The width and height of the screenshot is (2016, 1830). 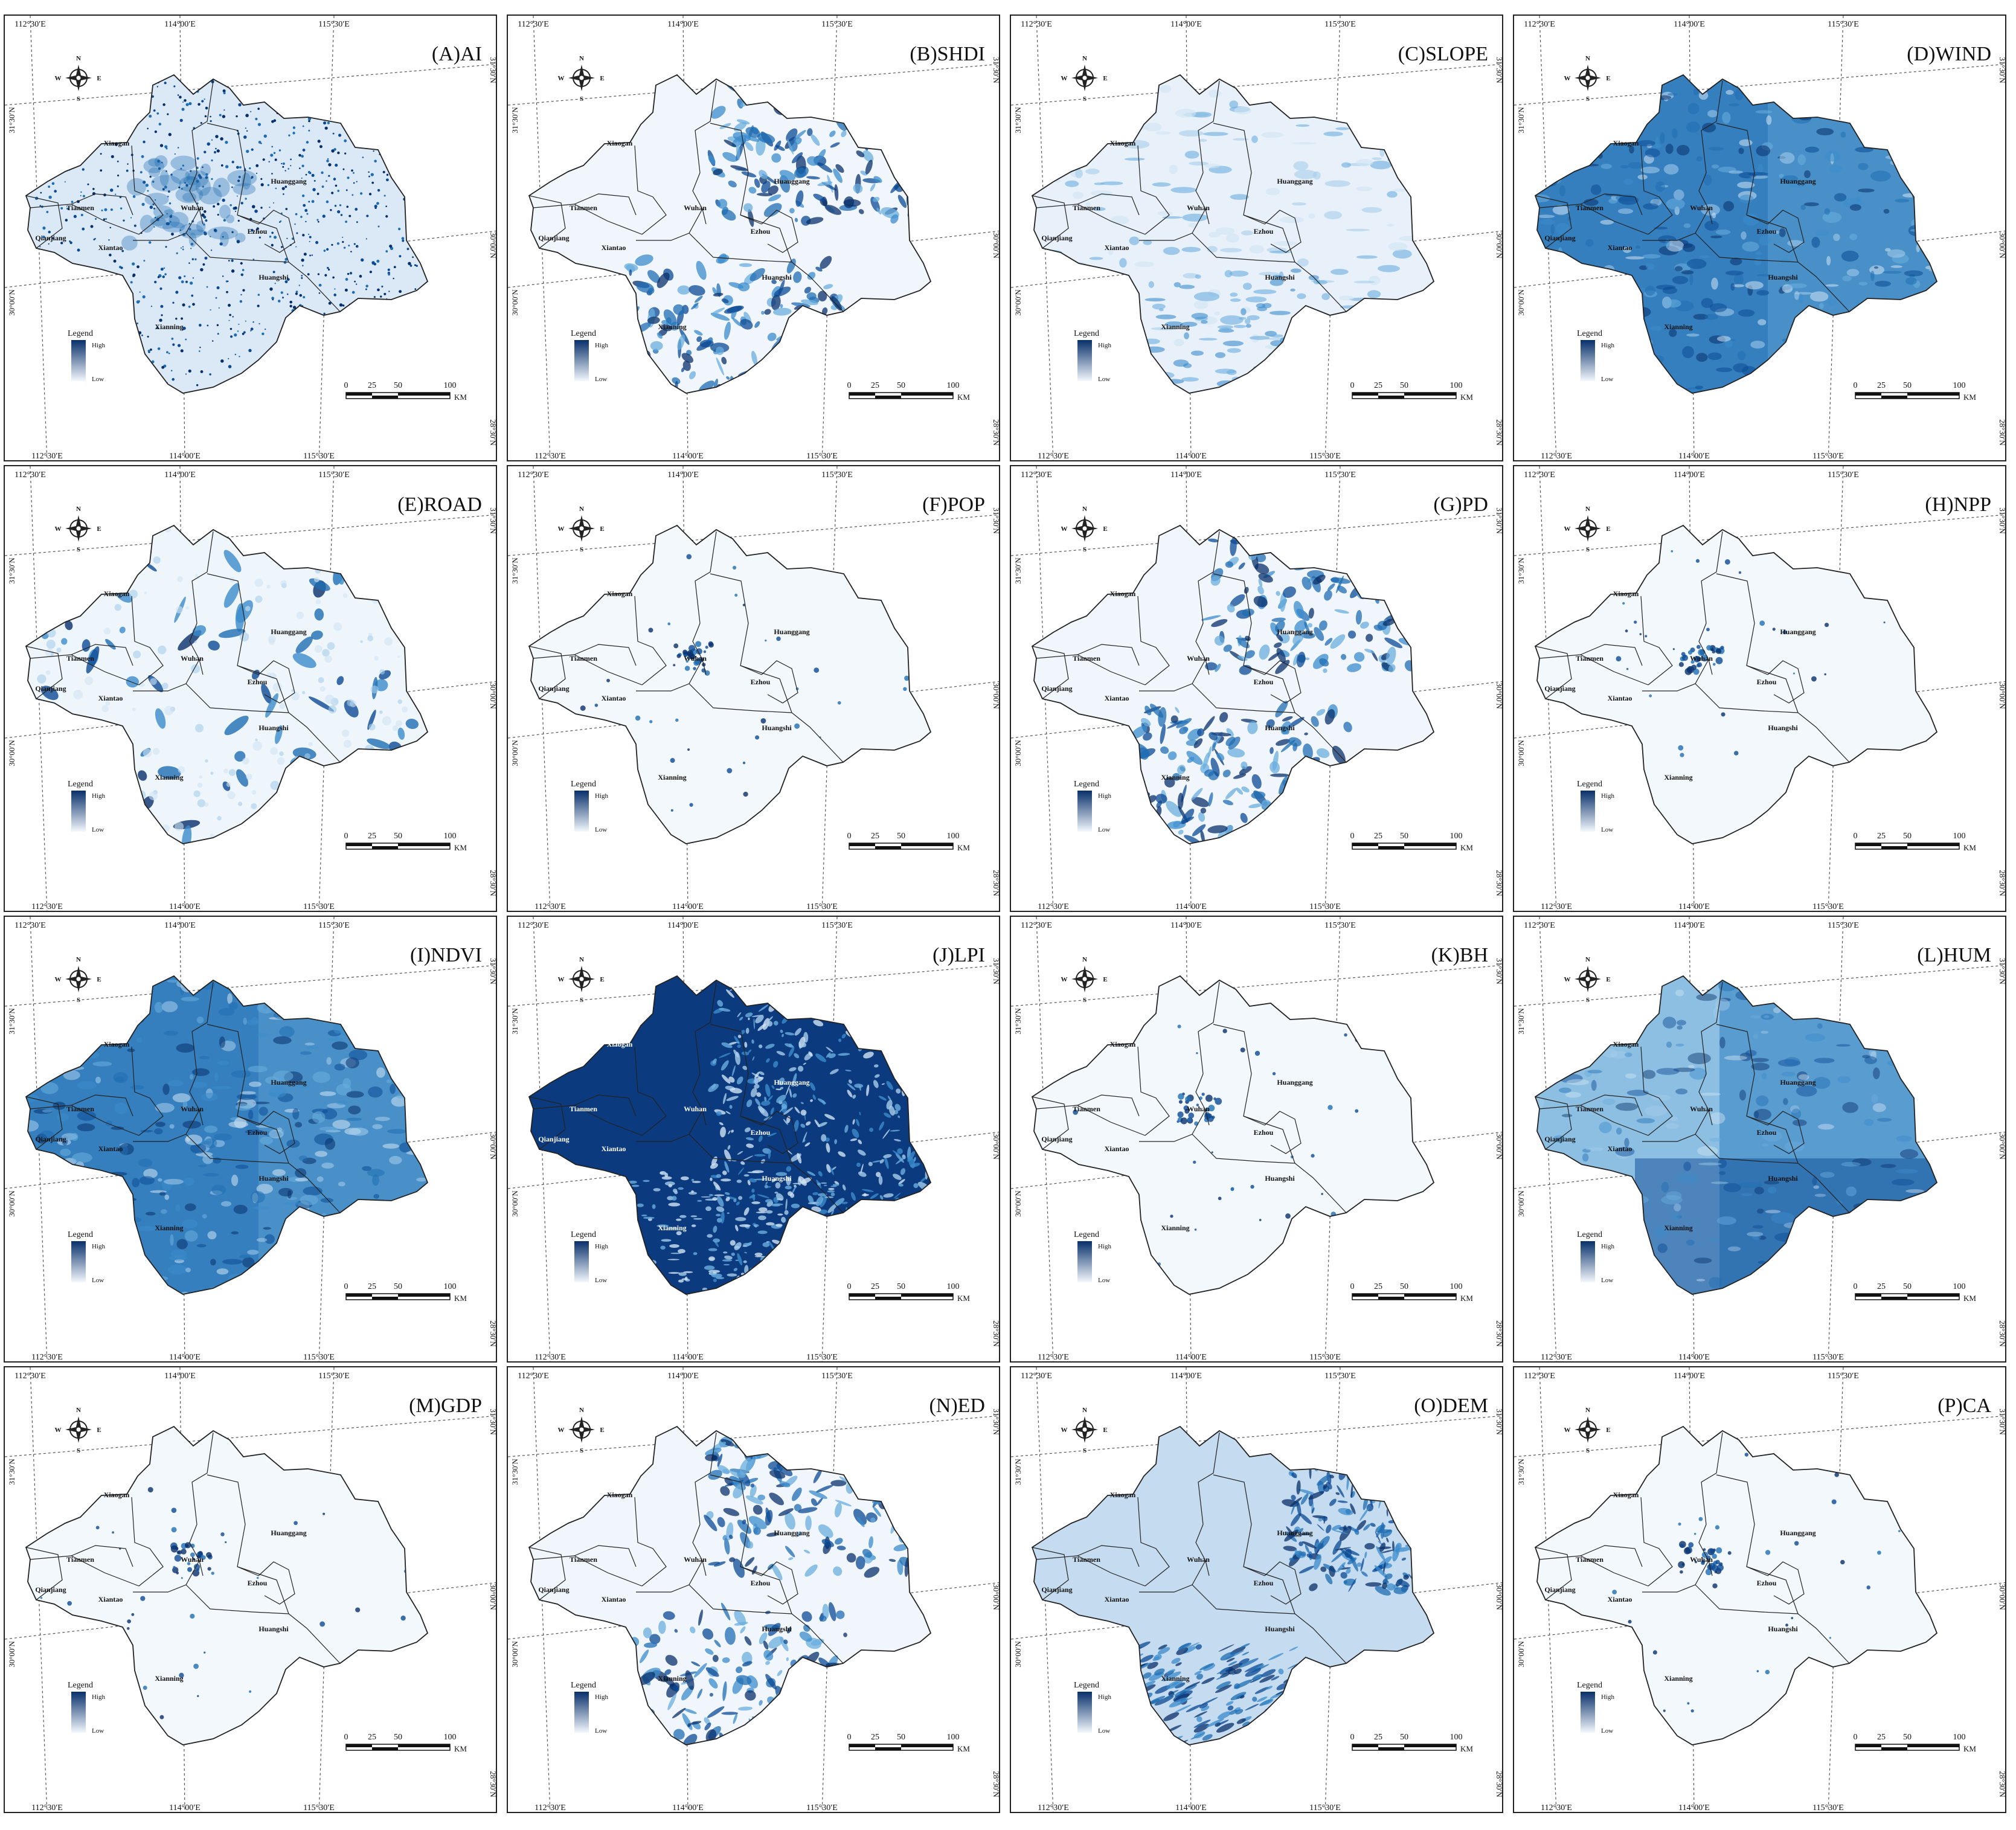 I want to click on city-label: Xianning, so click(x=672, y=1678).